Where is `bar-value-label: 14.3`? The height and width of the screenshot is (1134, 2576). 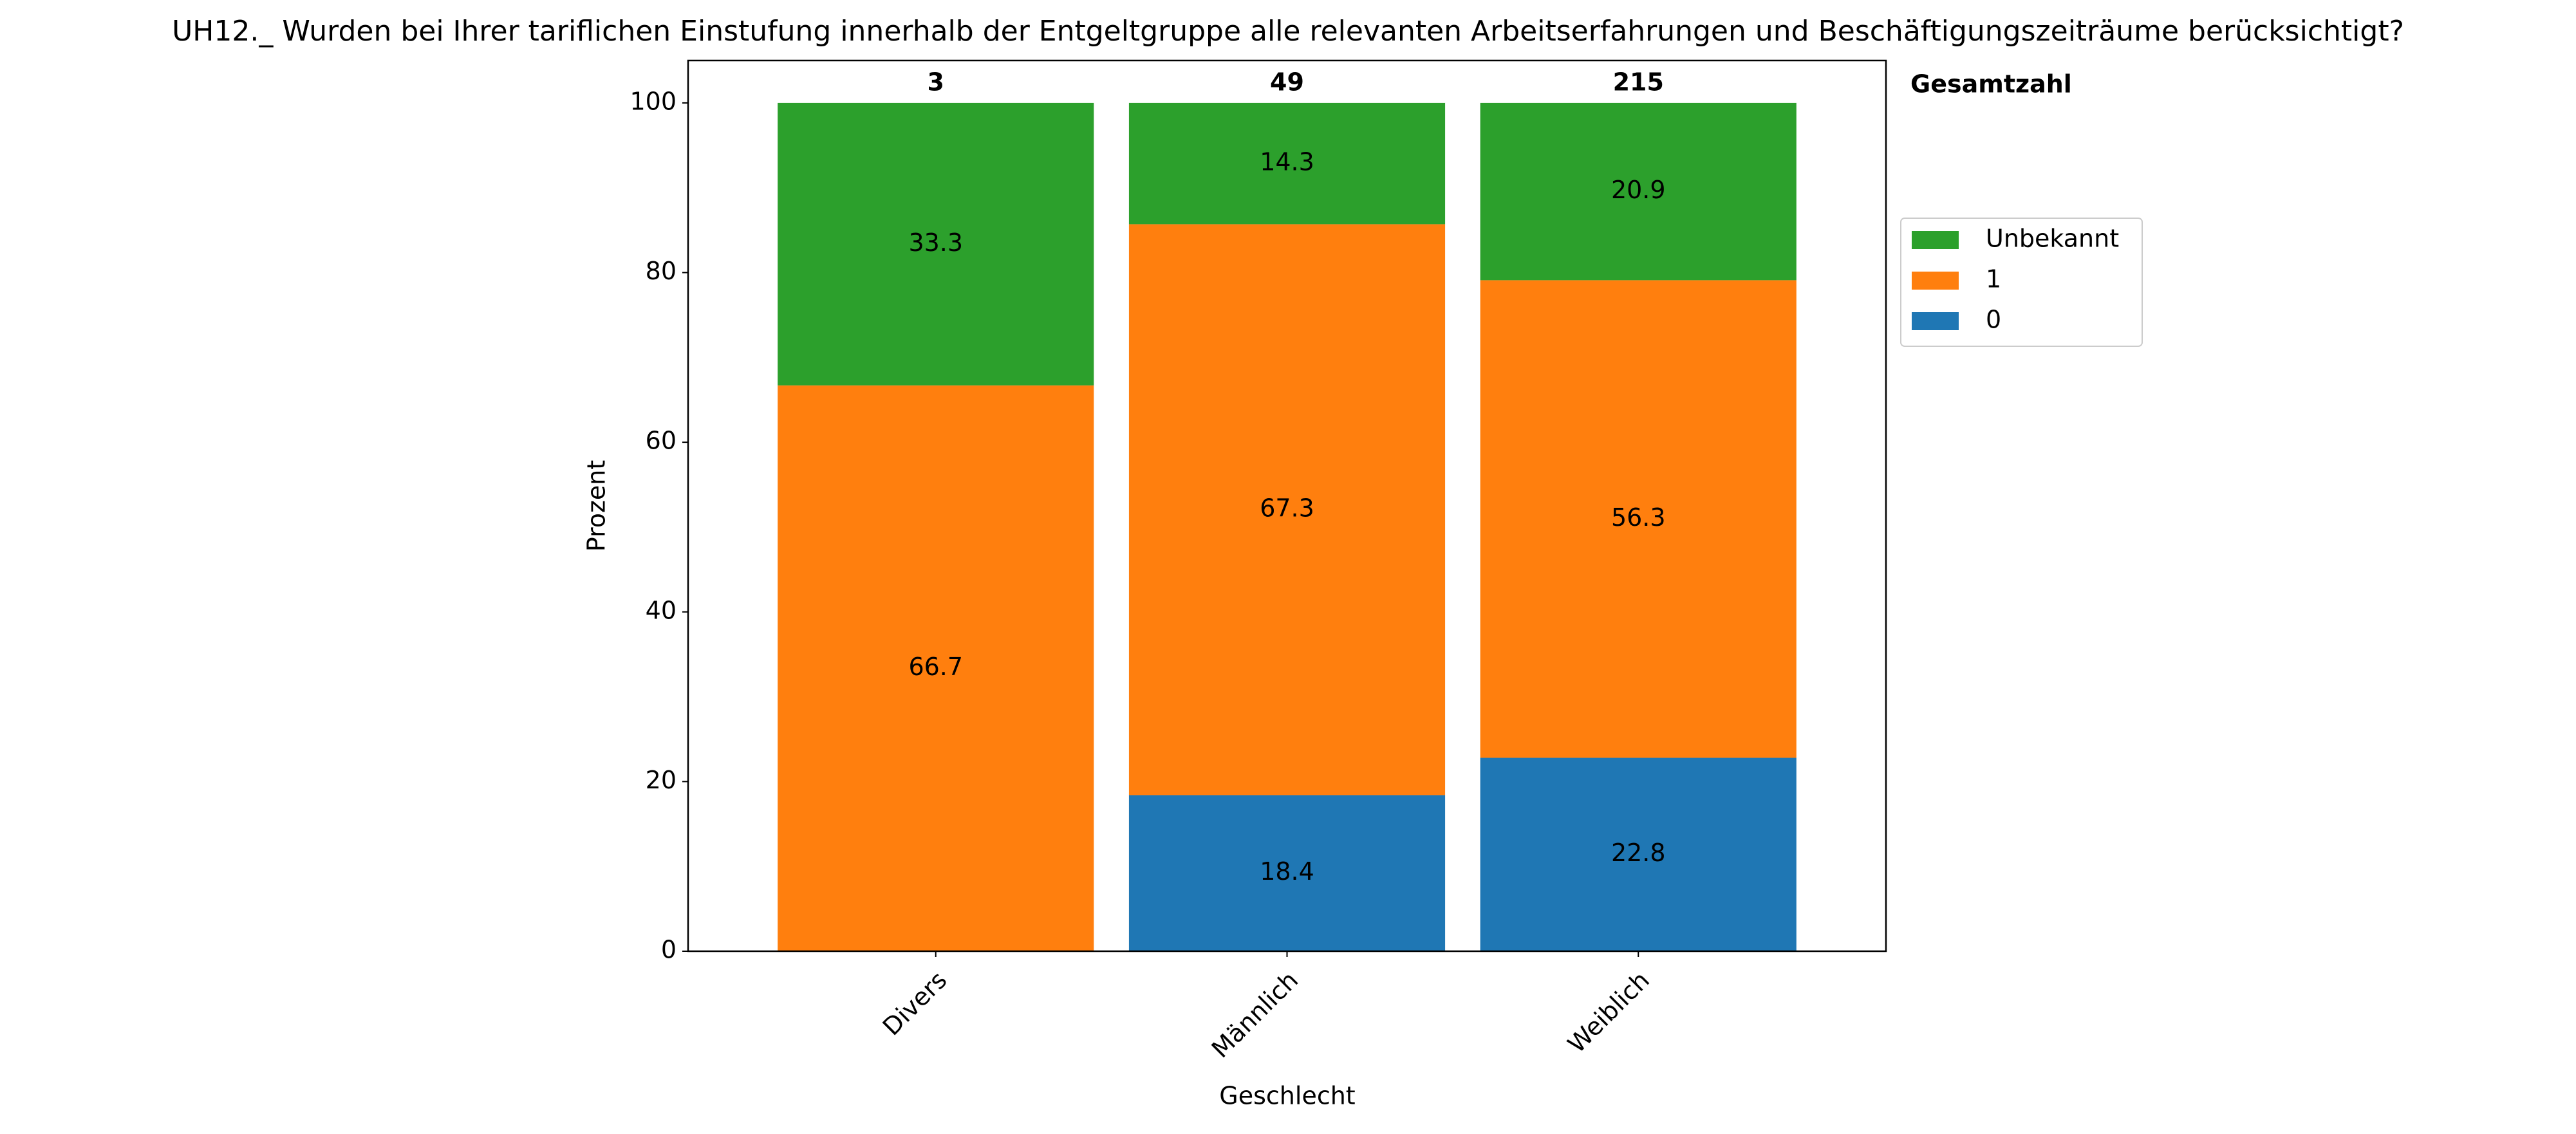 bar-value-label: 14.3 is located at coordinates (1287, 162).